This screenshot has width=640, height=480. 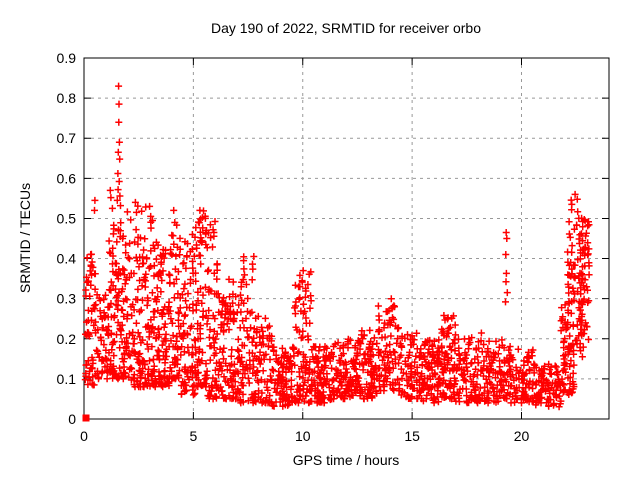 I want to click on y-tick-label: 0.1, so click(x=67, y=379).